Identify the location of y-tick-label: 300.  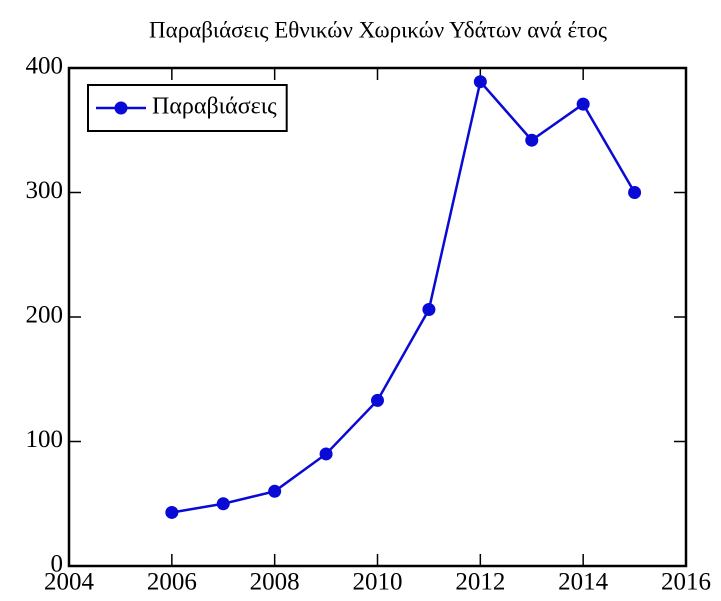
(45, 190).